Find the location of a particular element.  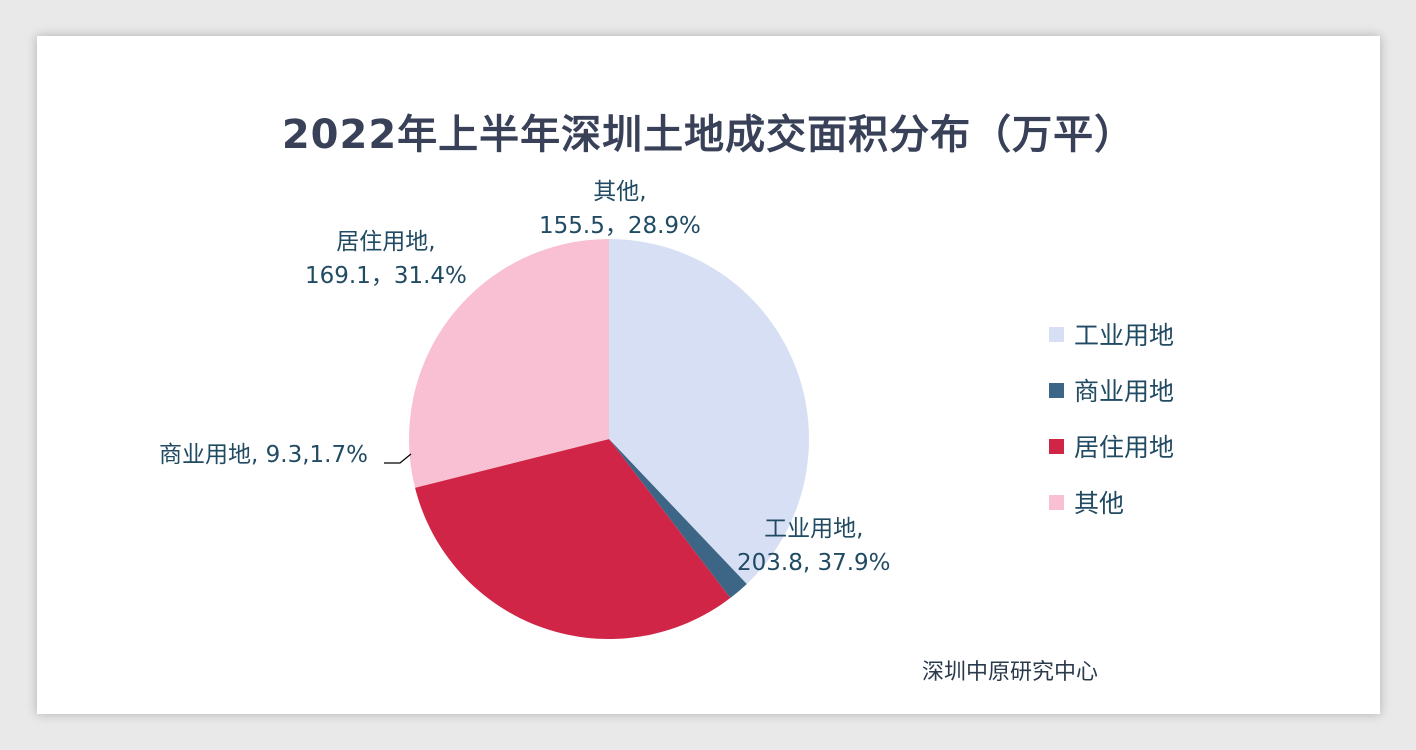

legend-swatch-commercial is located at coordinates (1056, 390).